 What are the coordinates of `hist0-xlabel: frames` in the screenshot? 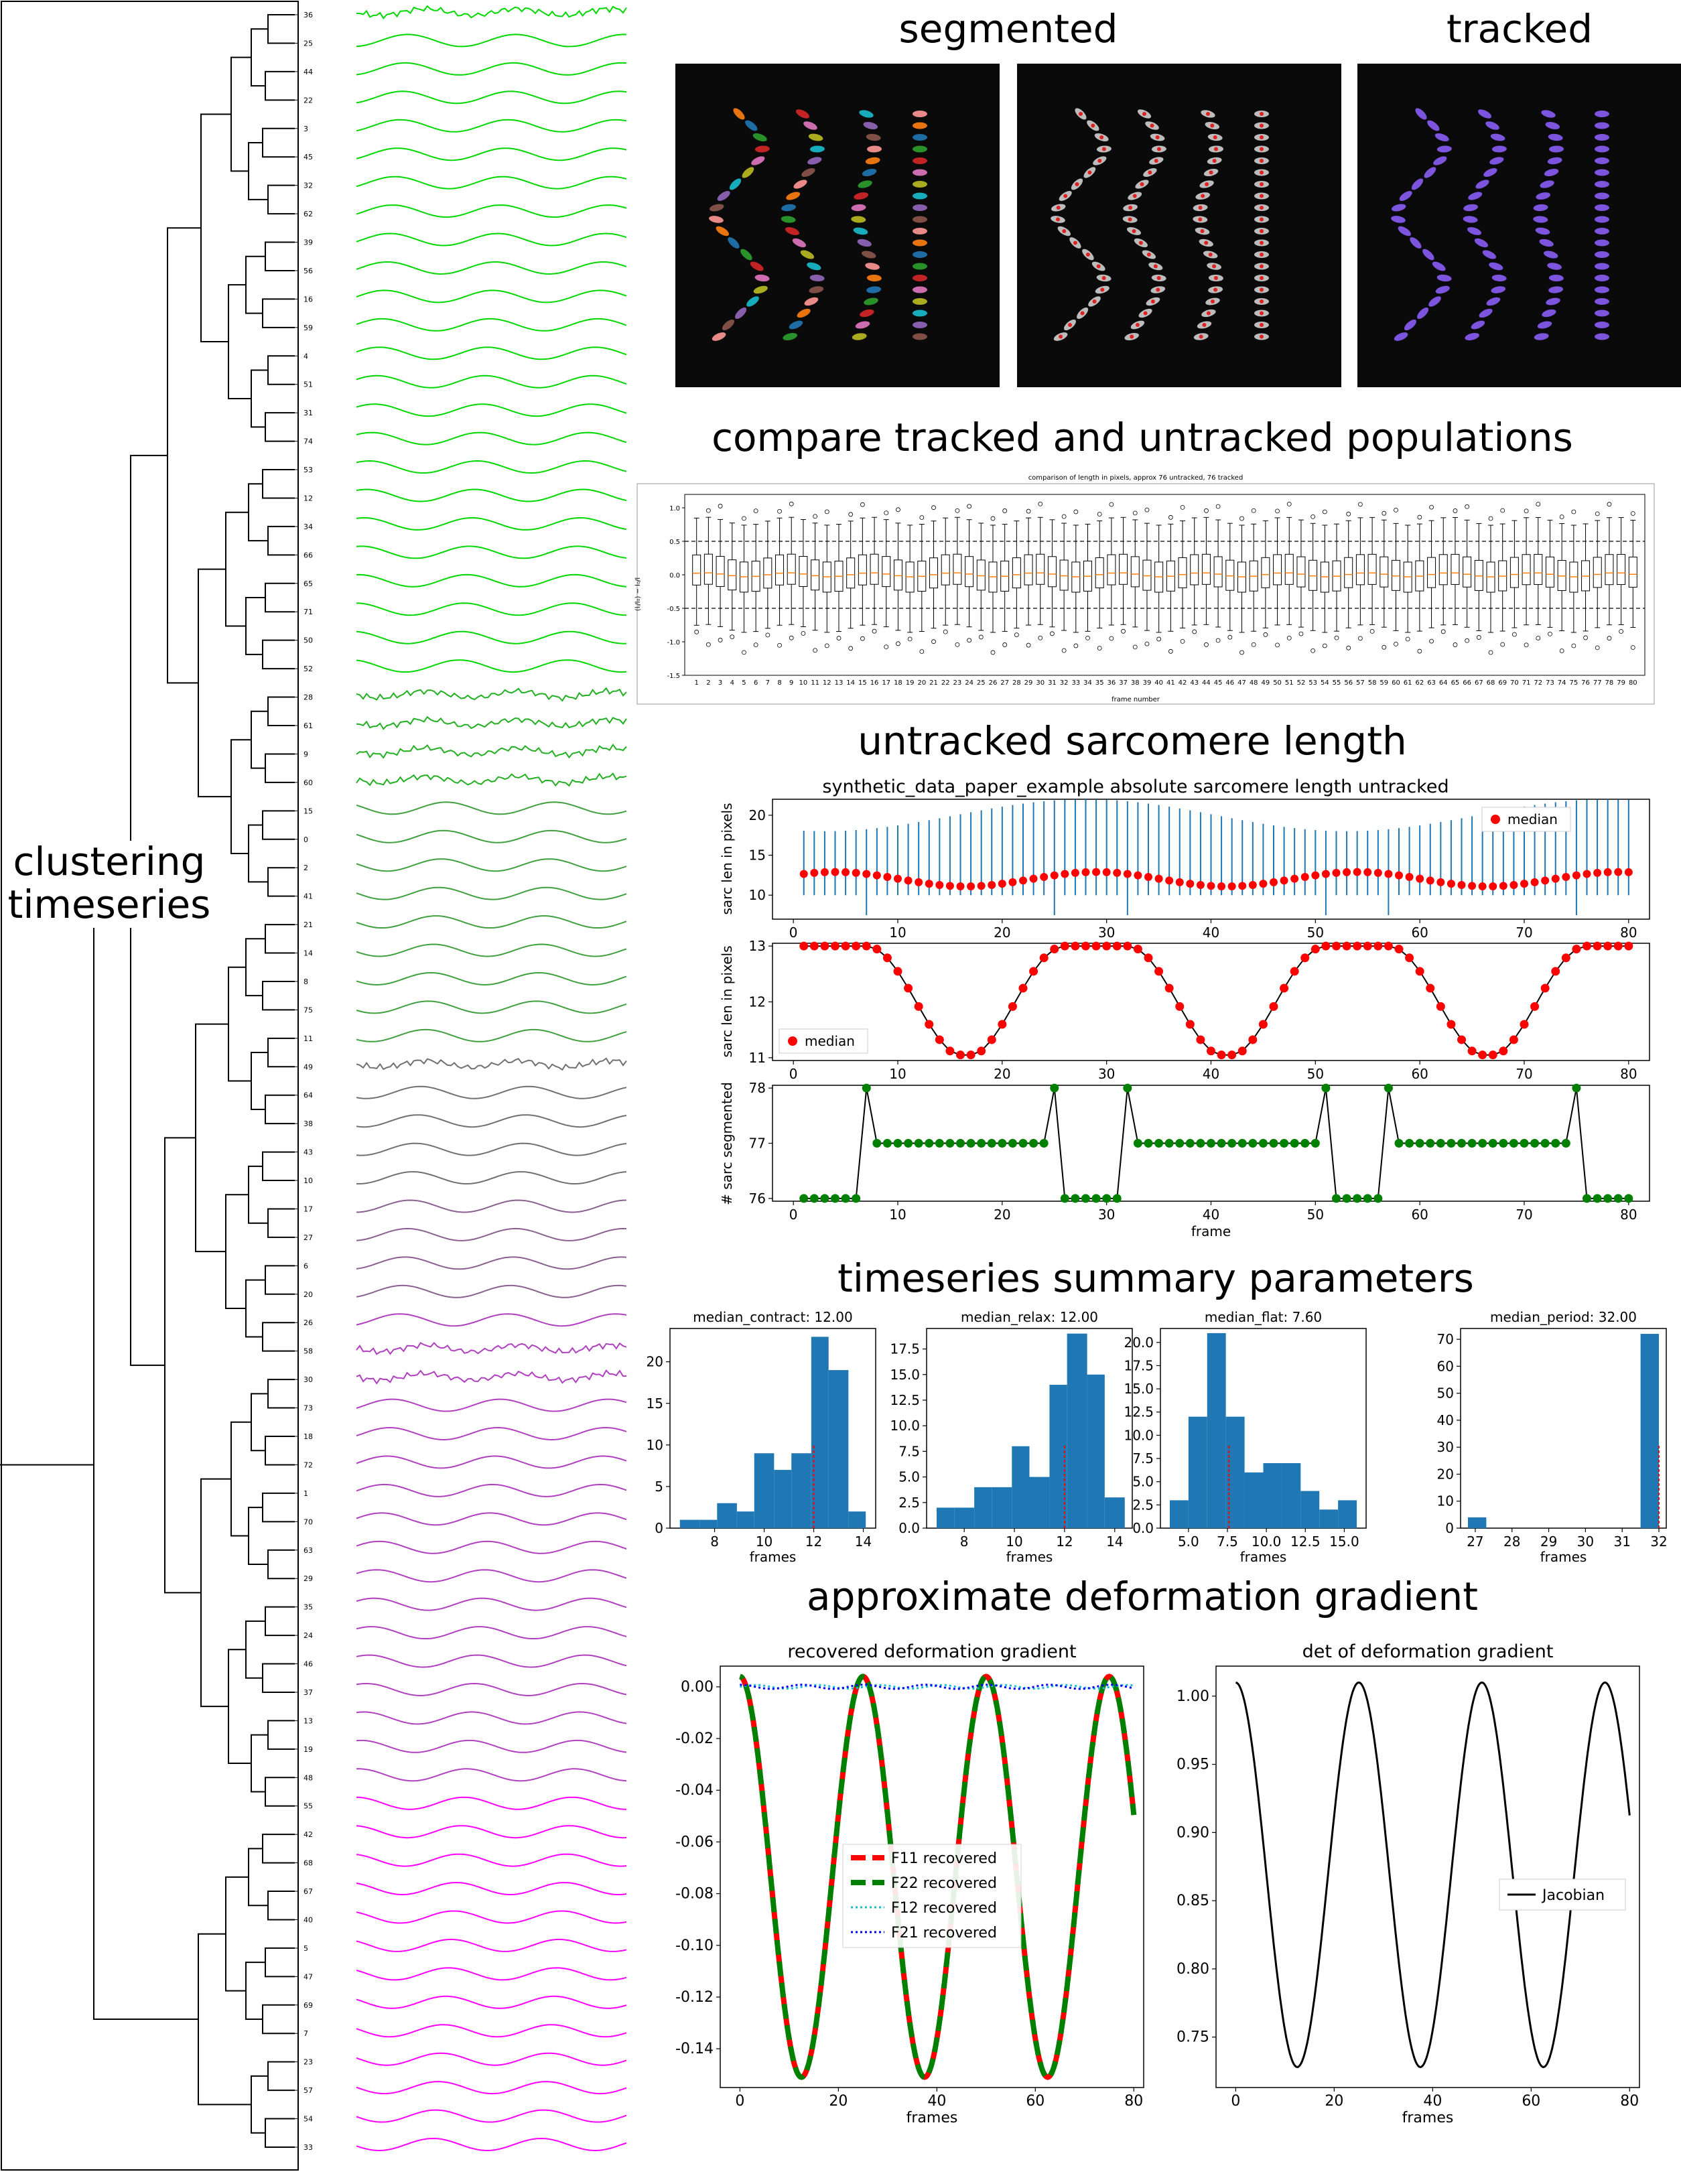 It's located at (774, 1557).